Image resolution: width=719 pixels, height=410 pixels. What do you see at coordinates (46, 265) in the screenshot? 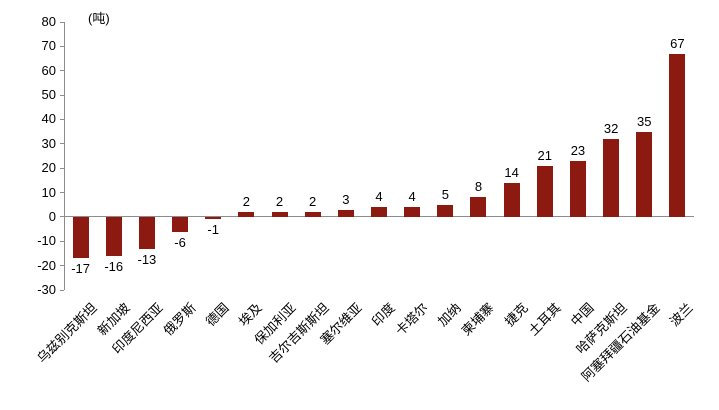
I see `y-tick-label: -20` at bounding box center [46, 265].